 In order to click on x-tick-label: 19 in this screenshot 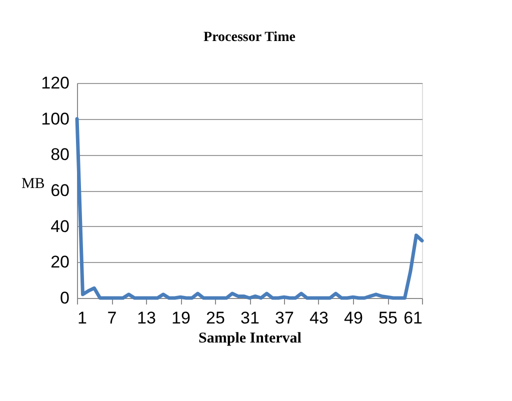, I will do `click(181, 318)`.